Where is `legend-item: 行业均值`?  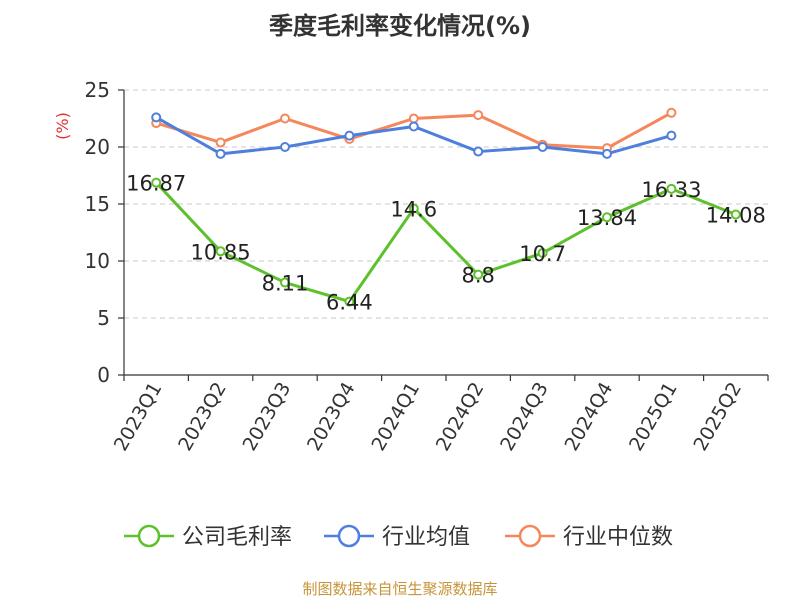
legend-item: 行业均值 is located at coordinates (397, 537).